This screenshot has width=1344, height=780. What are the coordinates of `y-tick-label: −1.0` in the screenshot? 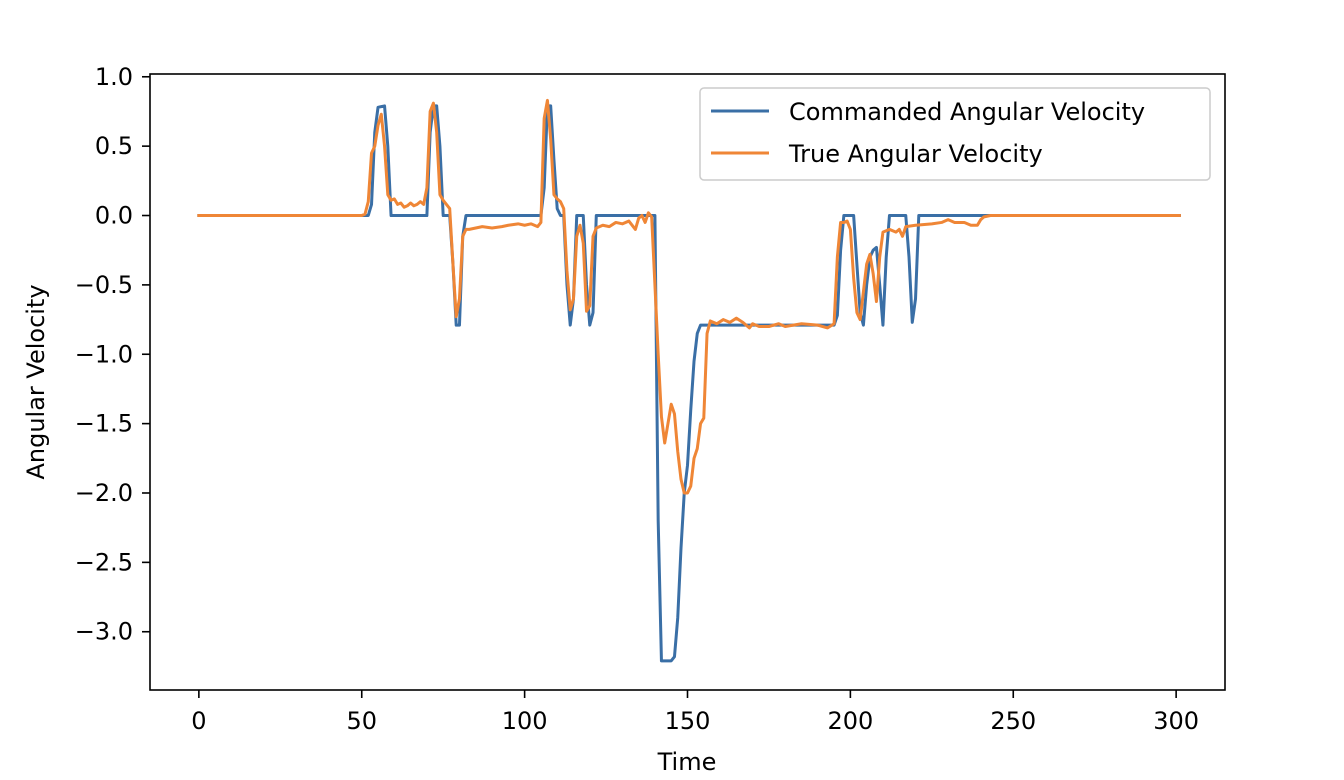 It's located at (104, 354).